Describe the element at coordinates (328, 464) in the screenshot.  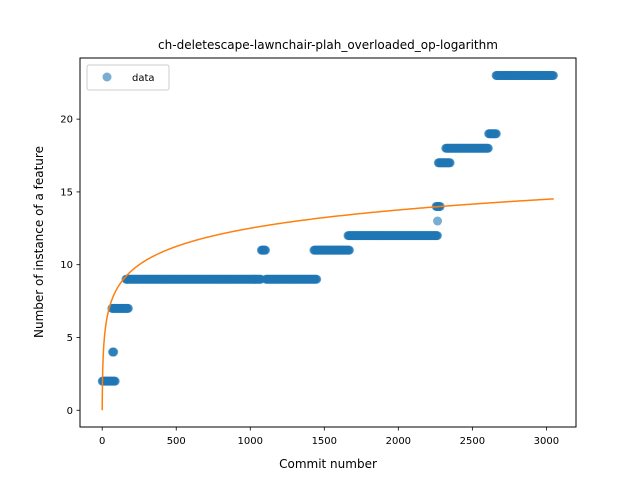
I see `x-axis-label: Commit number` at that location.